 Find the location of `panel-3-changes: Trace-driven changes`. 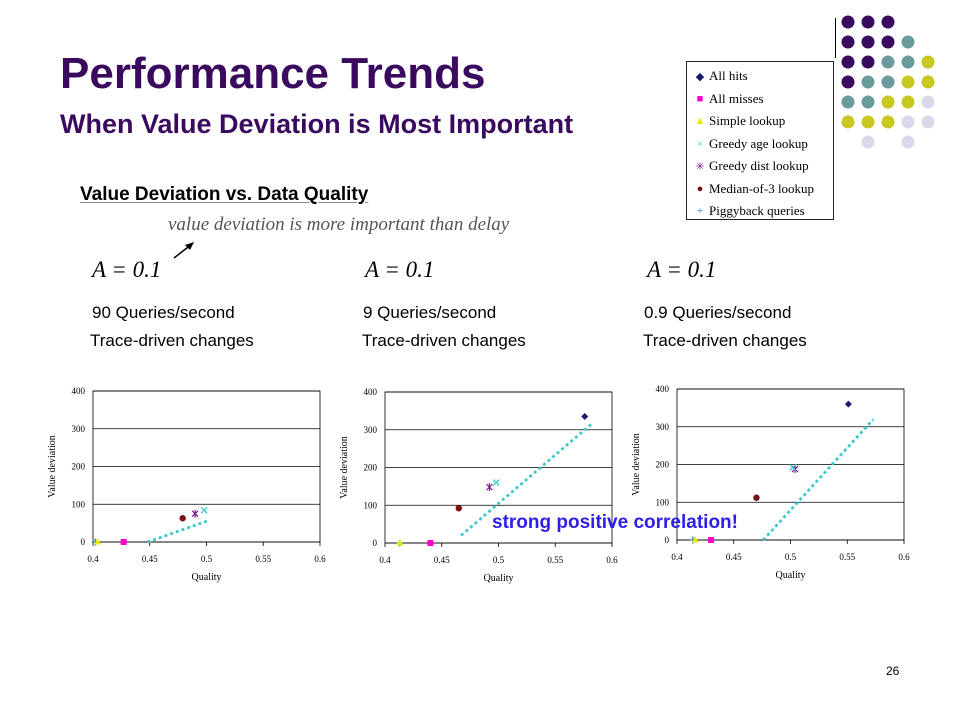

panel-3-changes: Trace-driven changes is located at coordinates (725, 340).